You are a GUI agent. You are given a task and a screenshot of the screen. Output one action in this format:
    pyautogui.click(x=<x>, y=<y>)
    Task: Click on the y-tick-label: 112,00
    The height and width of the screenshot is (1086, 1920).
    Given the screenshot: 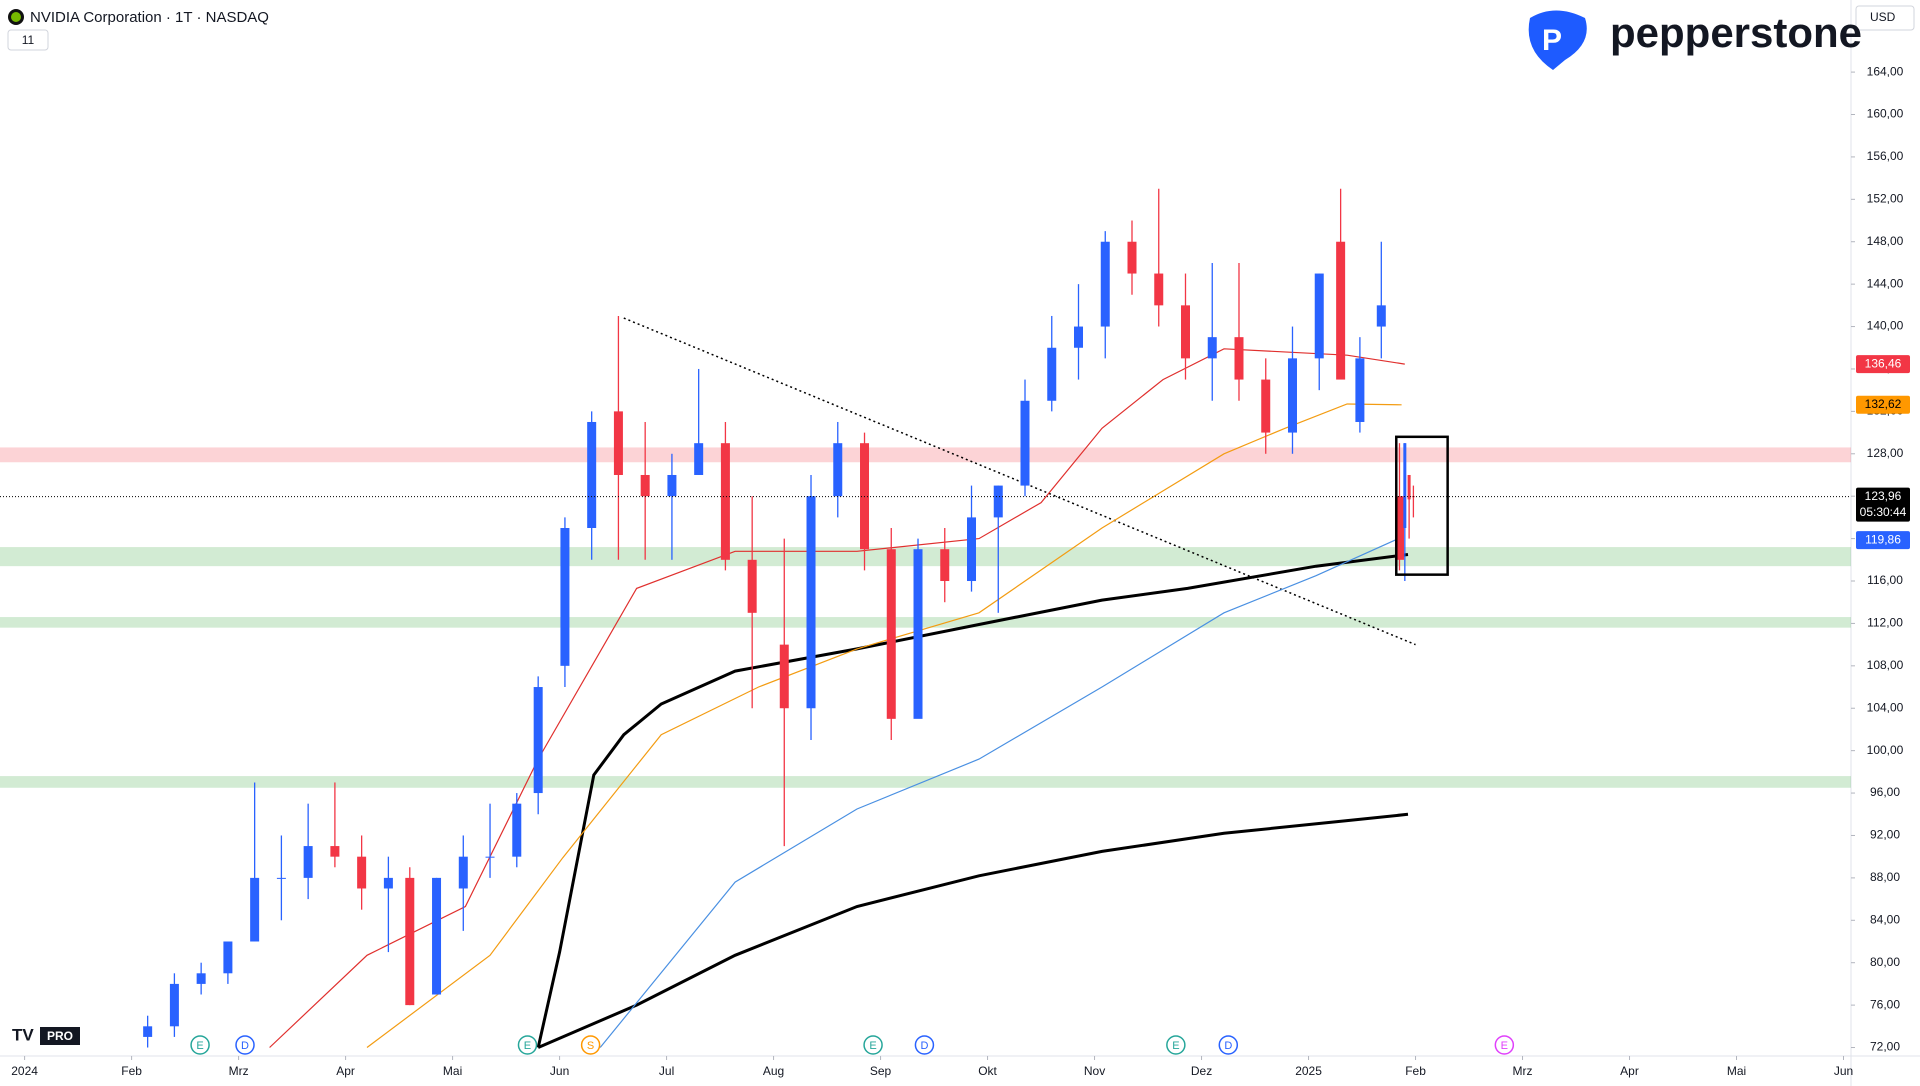 What is the action you would take?
    pyautogui.click(x=1885, y=623)
    